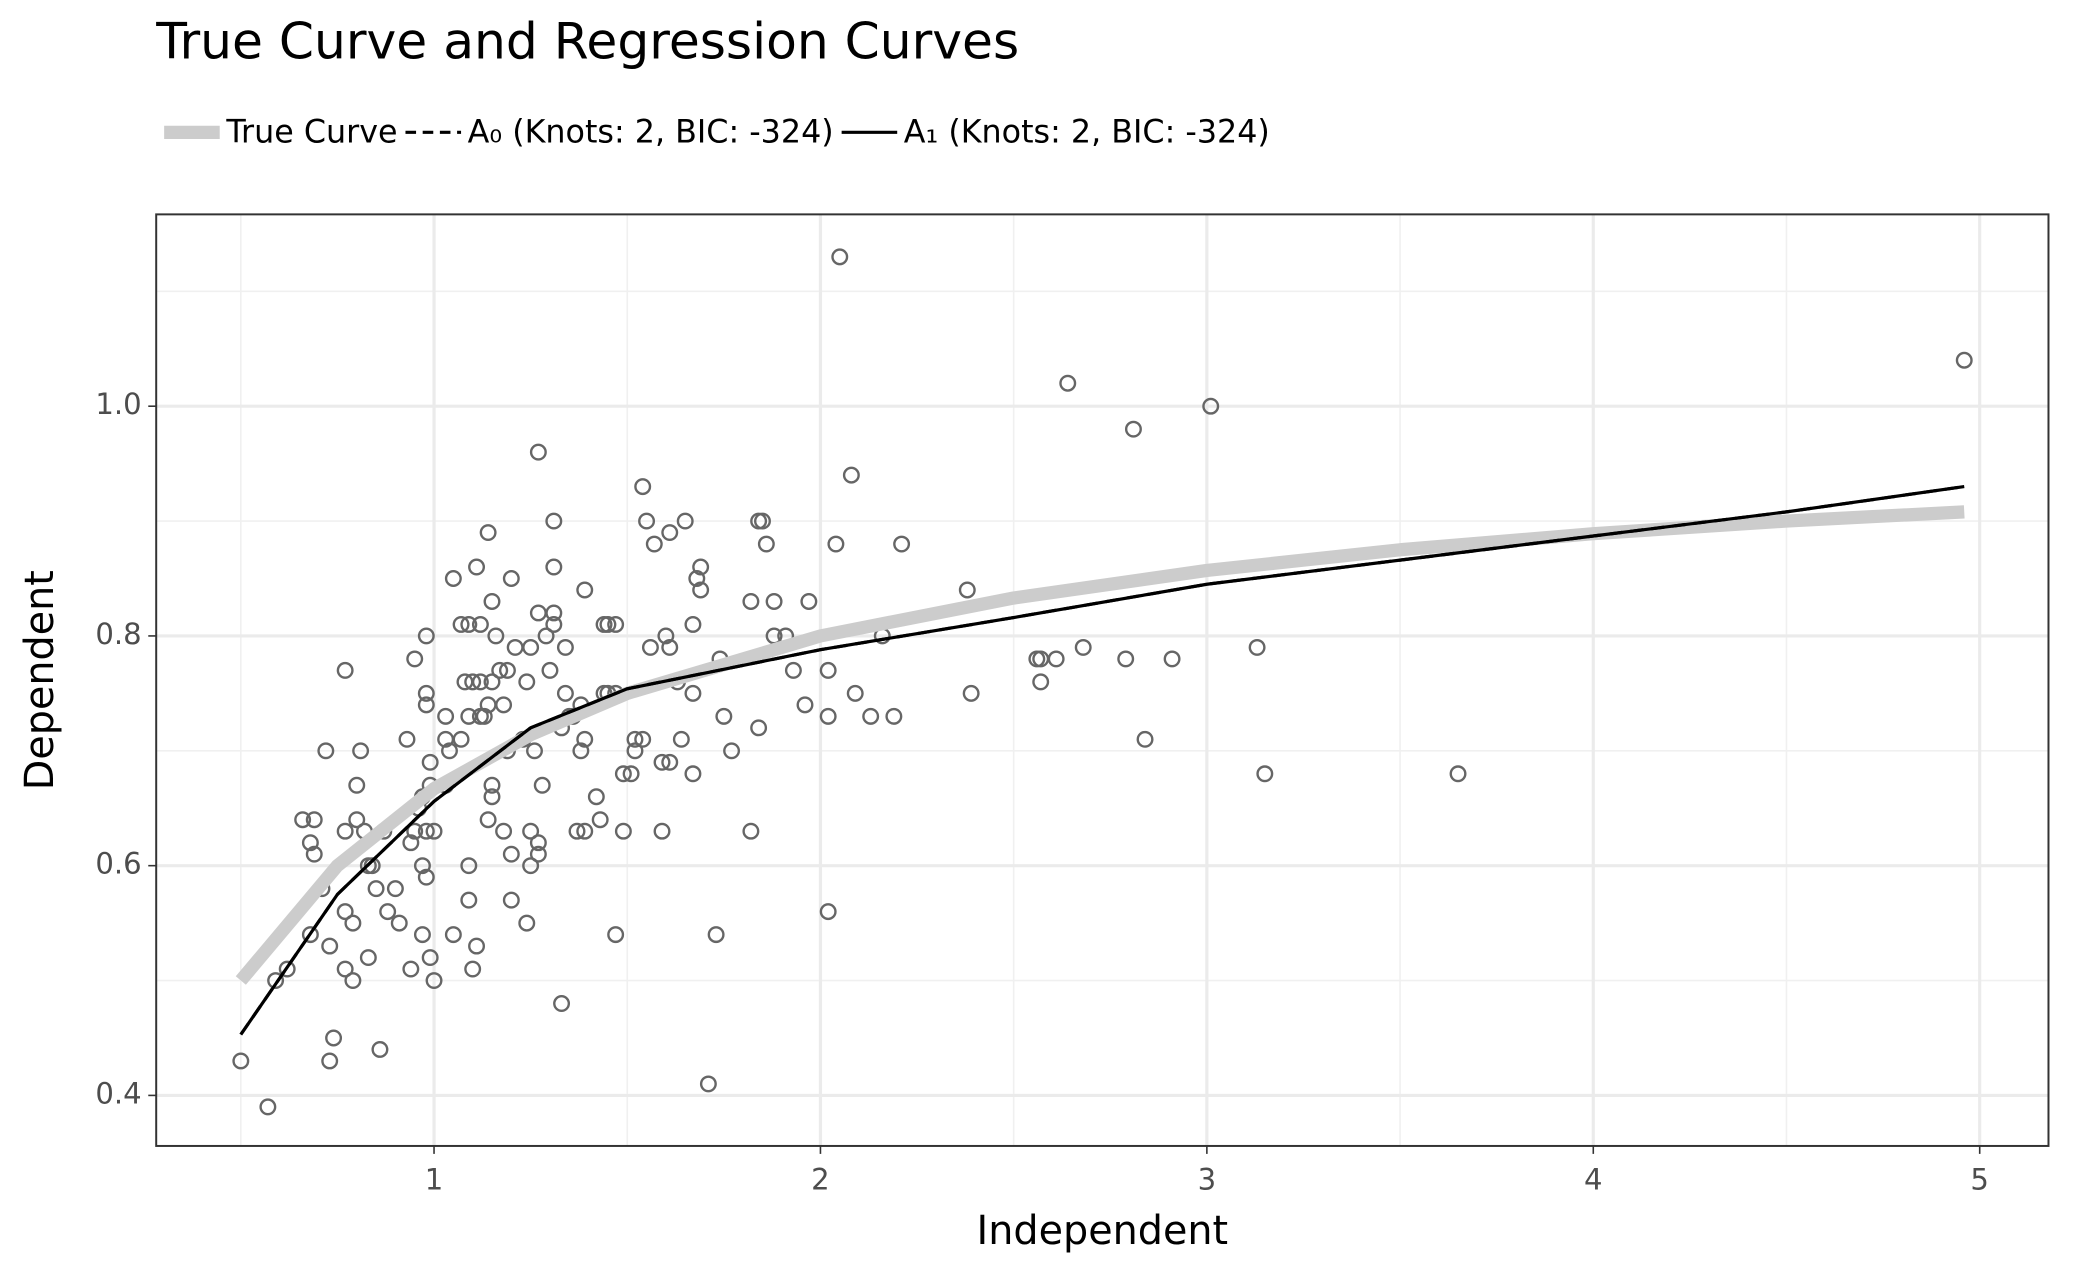 This screenshot has width=2075, height=1280. What do you see at coordinates (1593, 1180) in the screenshot?
I see `x-tick-label: 4` at bounding box center [1593, 1180].